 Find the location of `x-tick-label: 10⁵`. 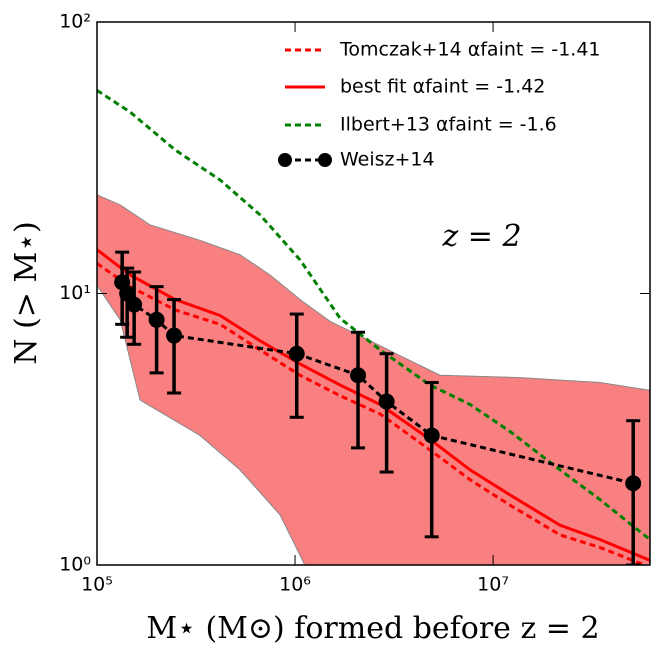

x-tick-label: 10⁵ is located at coordinates (97, 585).